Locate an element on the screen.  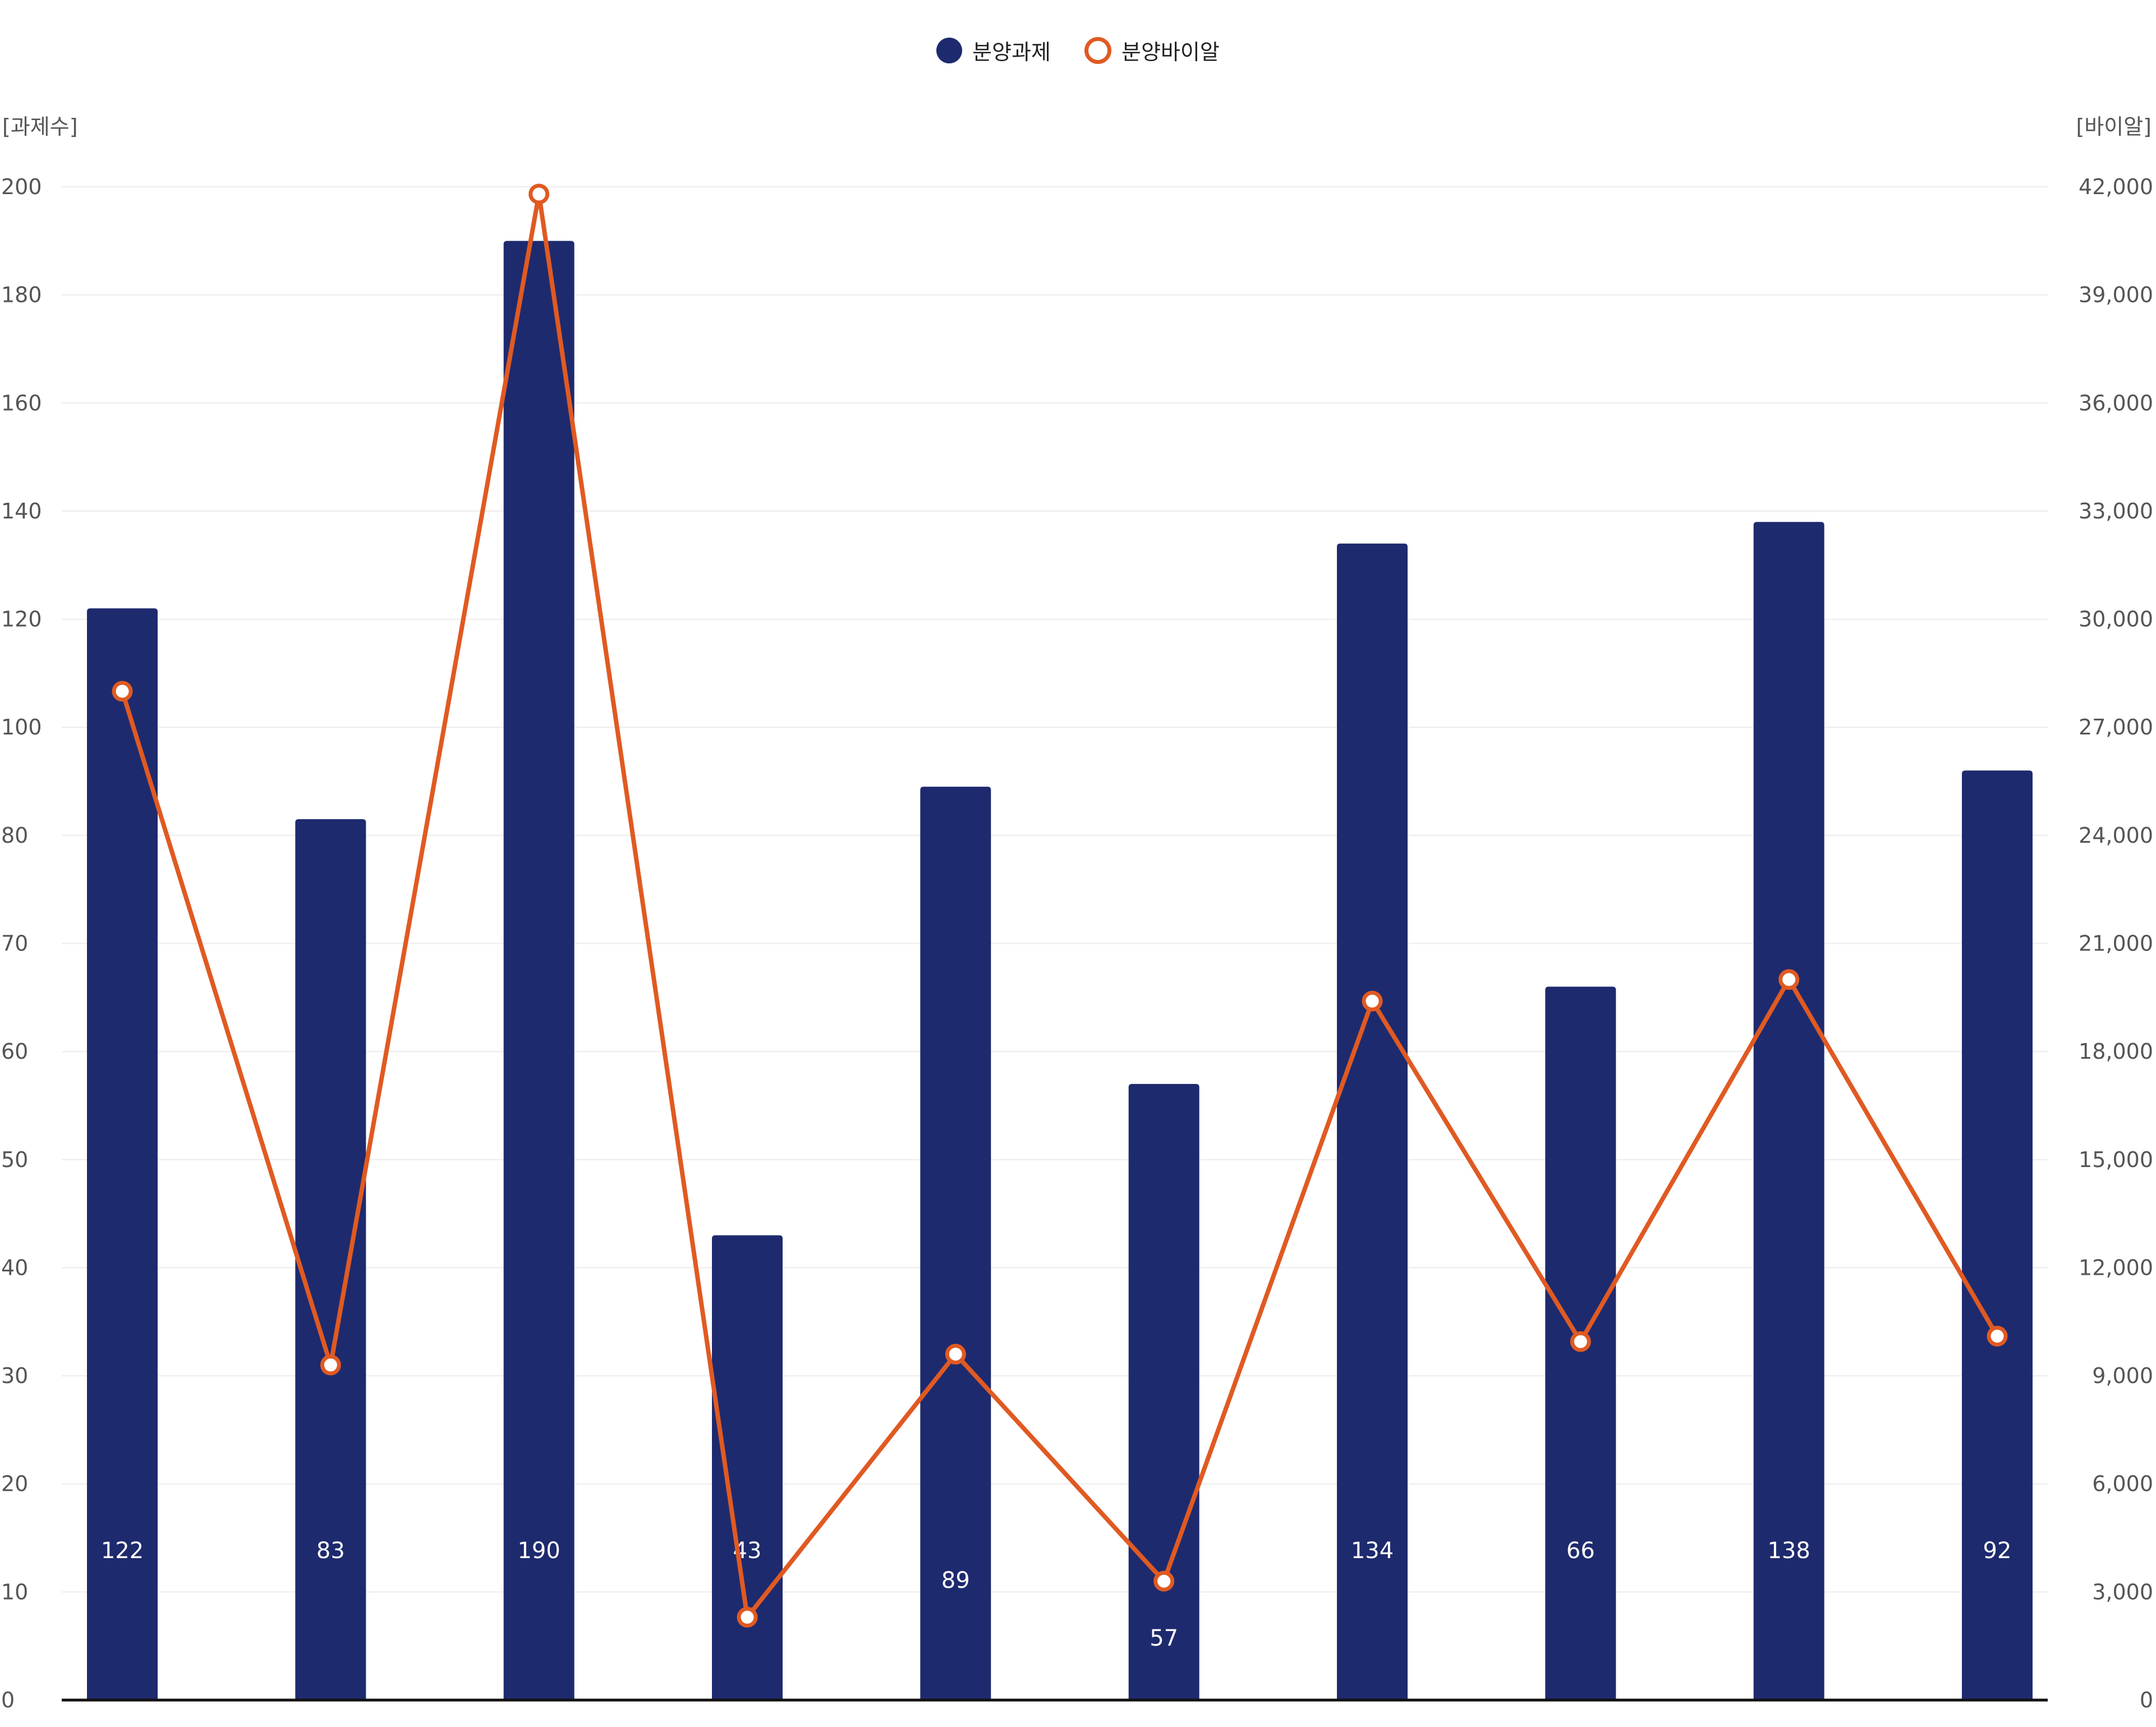
left-tick-label: 80 is located at coordinates (15, 836).